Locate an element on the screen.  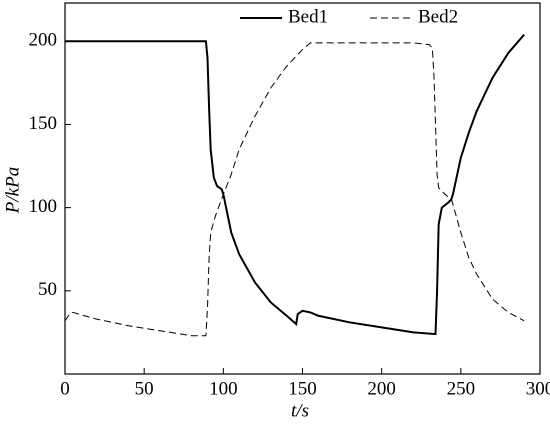
x-tick-label: 100 is located at coordinates (223, 388).